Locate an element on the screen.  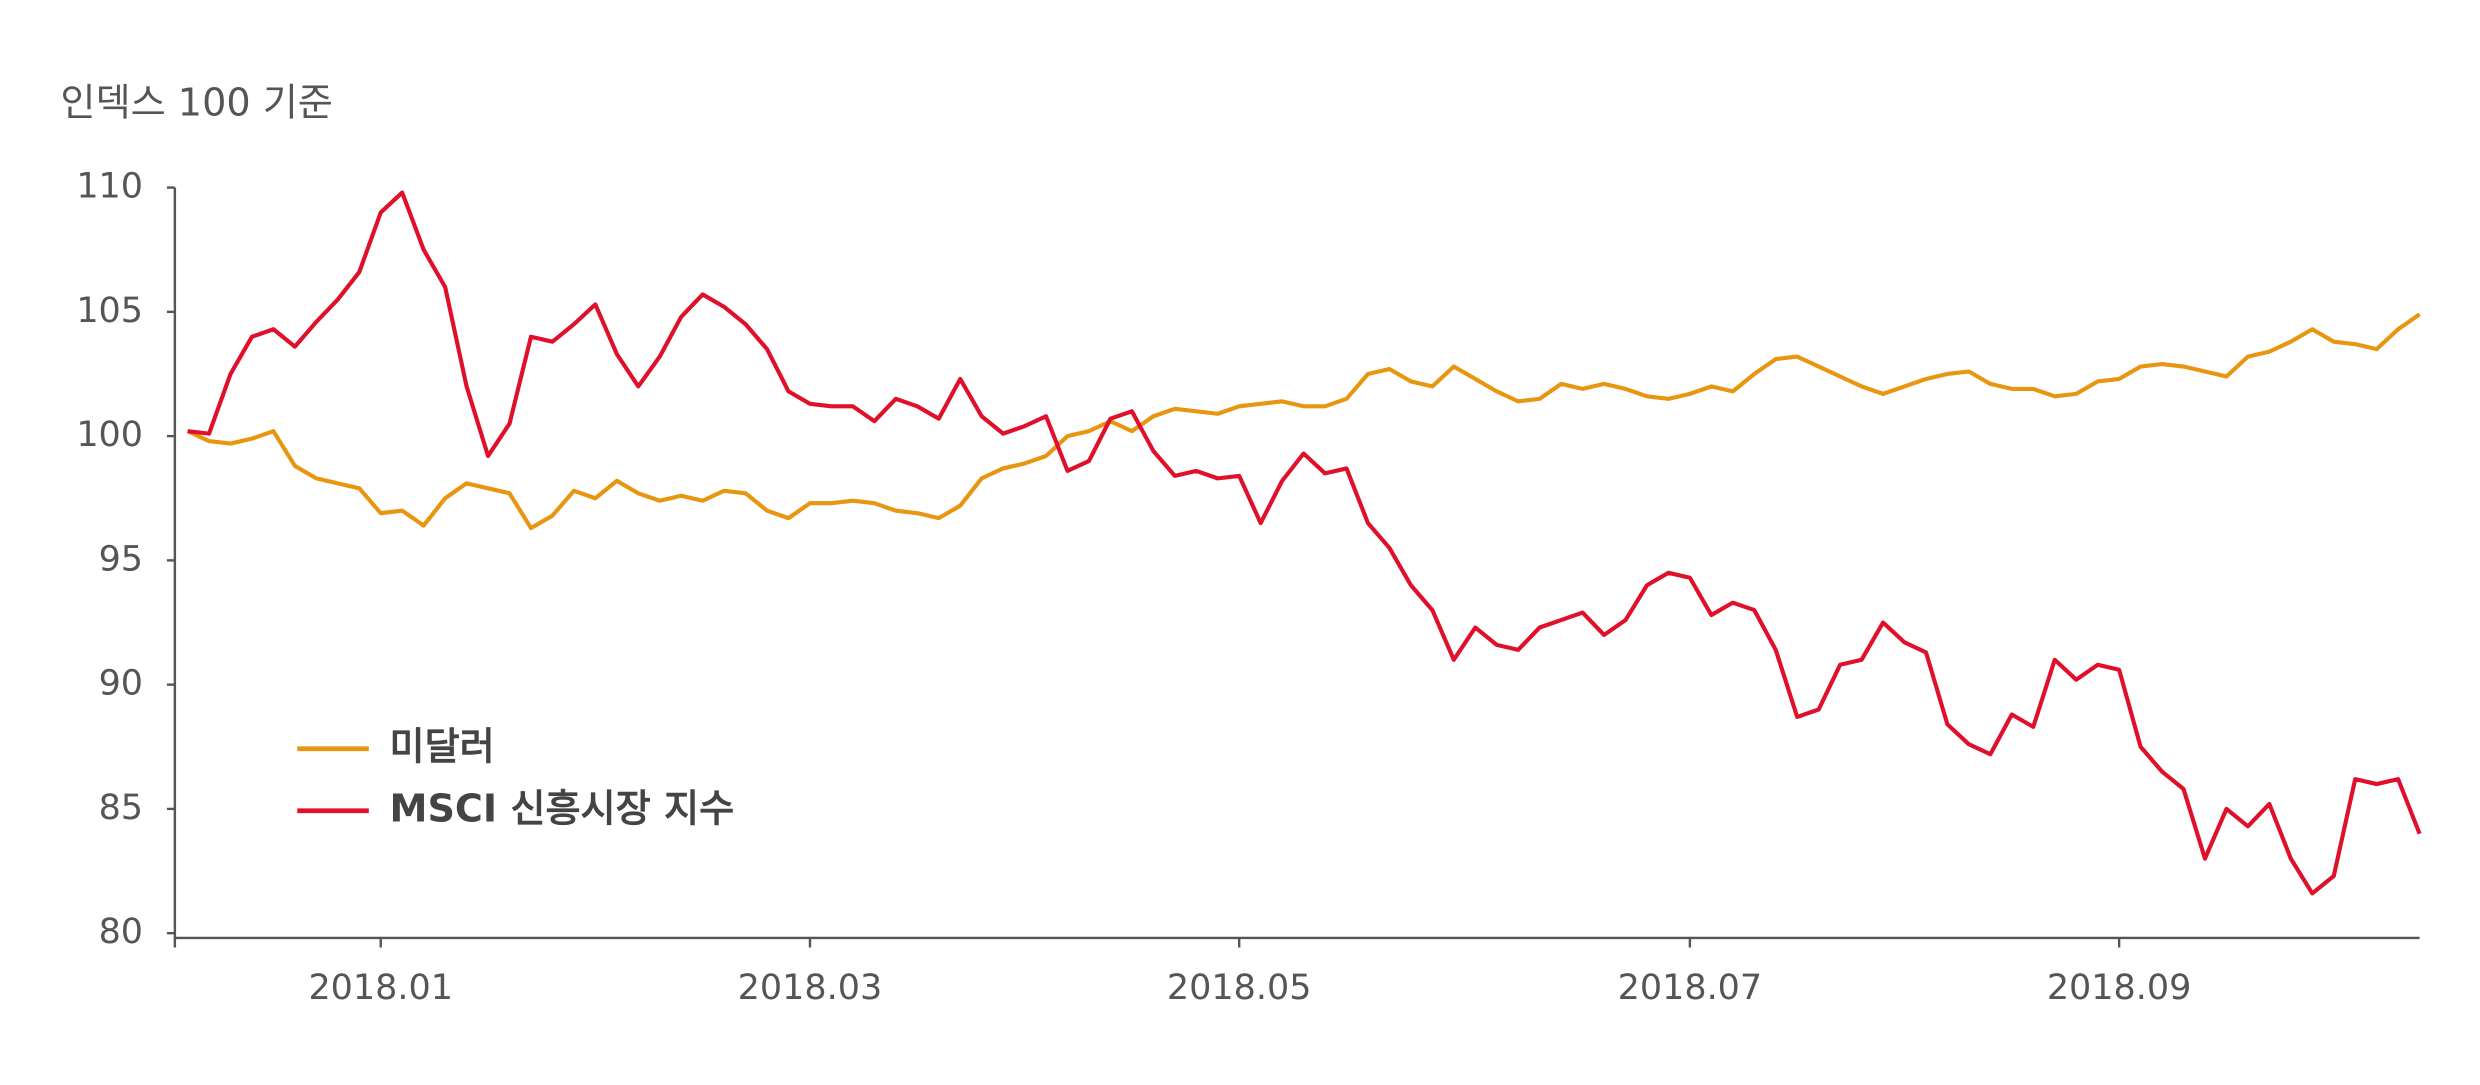
x-tick-label: 2018.03 is located at coordinates (810, 988).